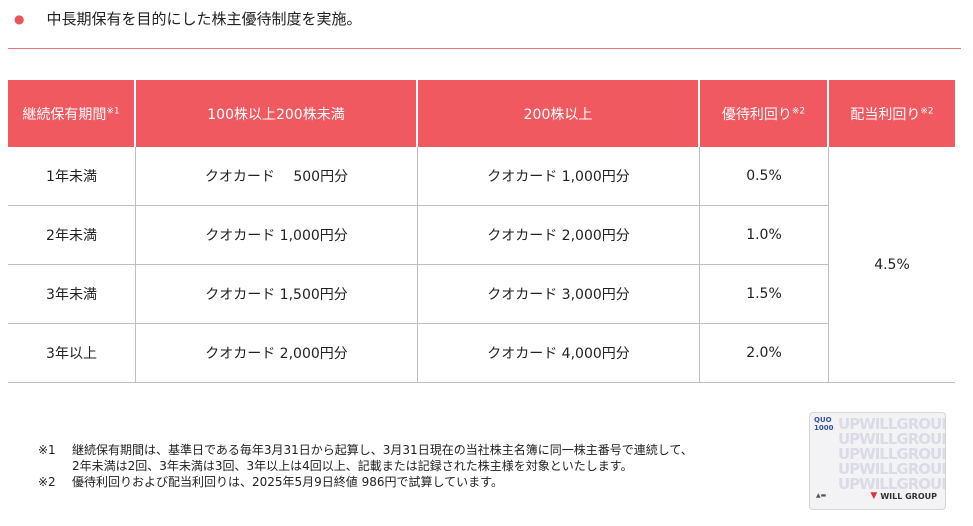 This screenshot has height=526, width=973. Describe the element at coordinates (277, 294) in the screenshot. I see `cell-tier1: クオカード 1,500円分` at that location.